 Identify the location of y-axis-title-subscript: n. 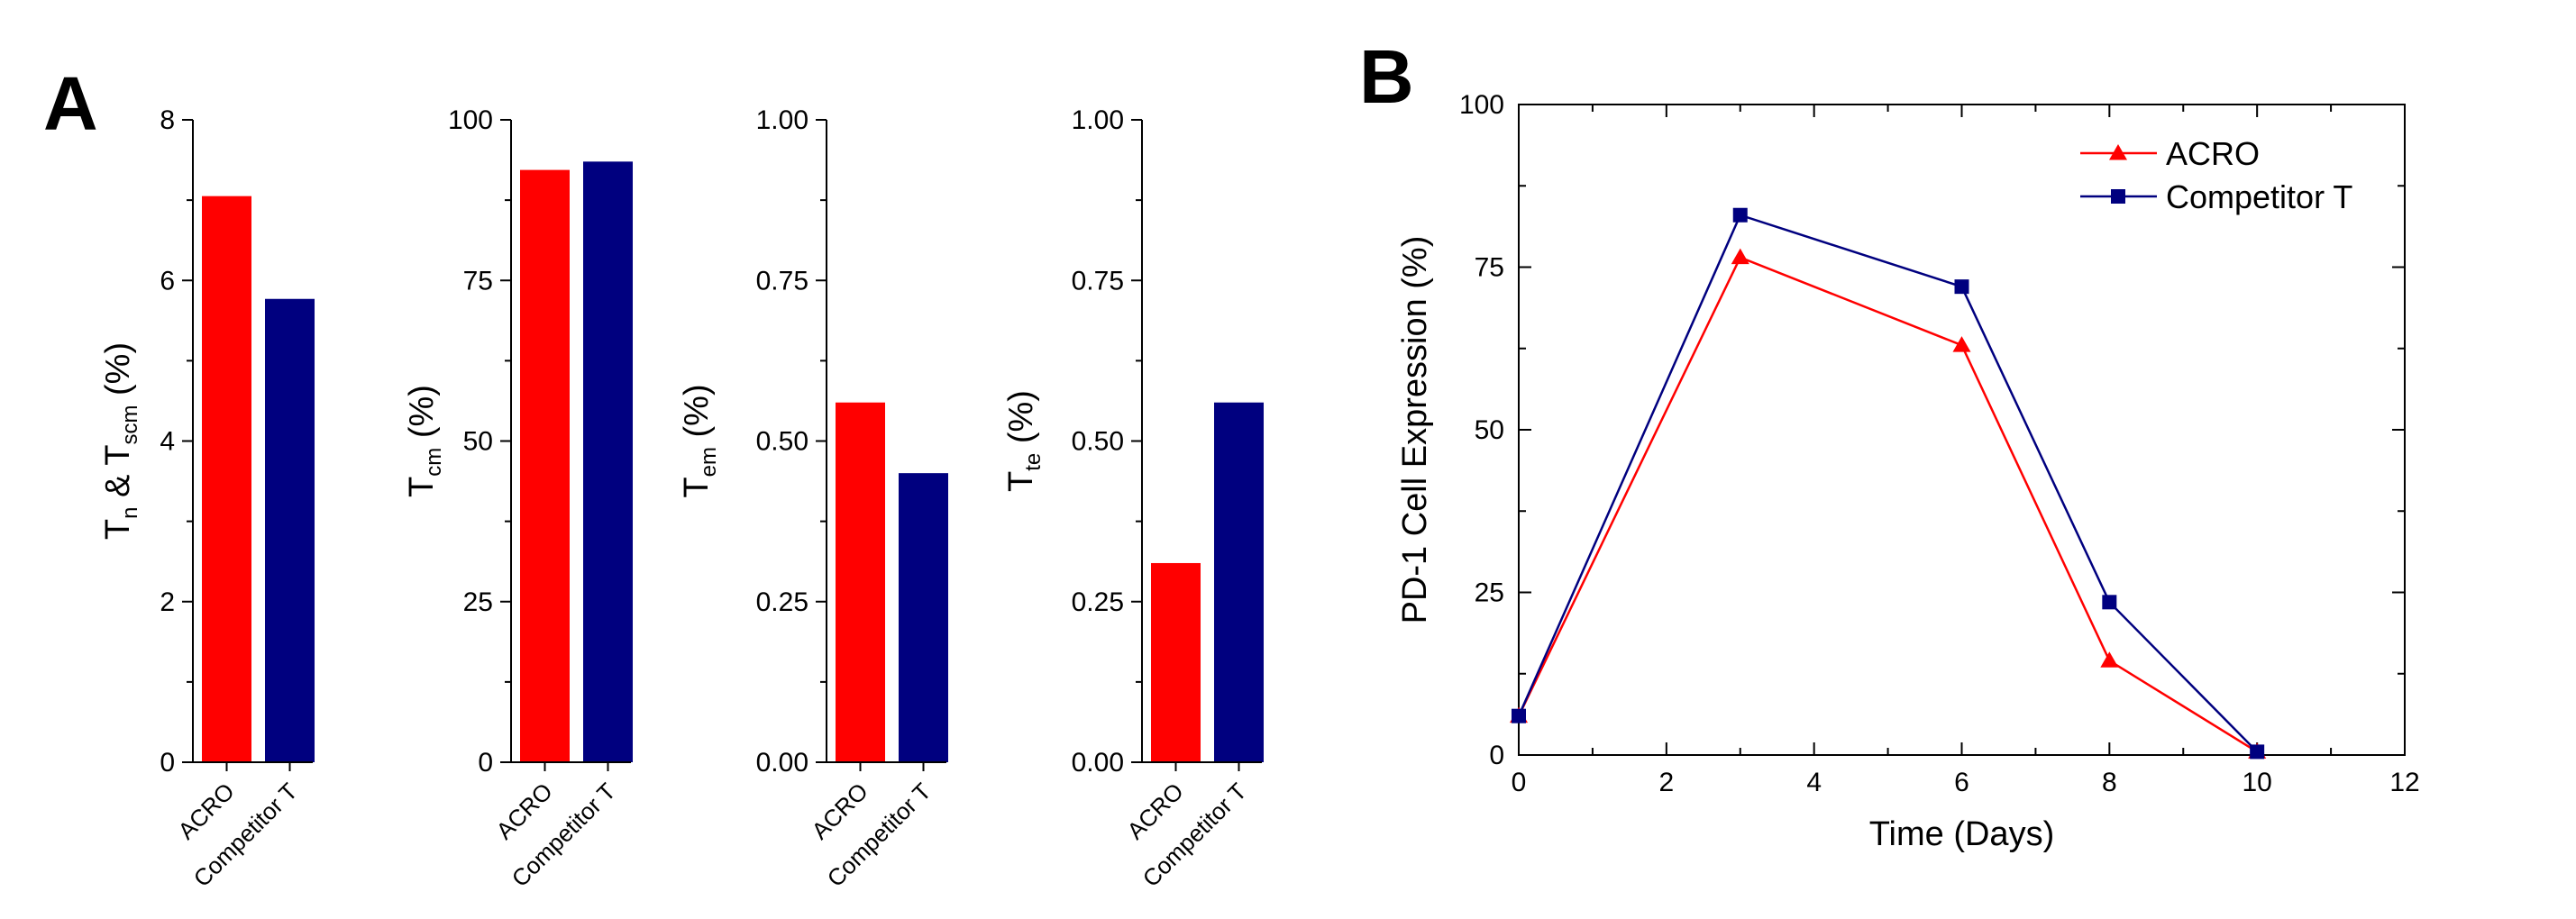
(130, 513).